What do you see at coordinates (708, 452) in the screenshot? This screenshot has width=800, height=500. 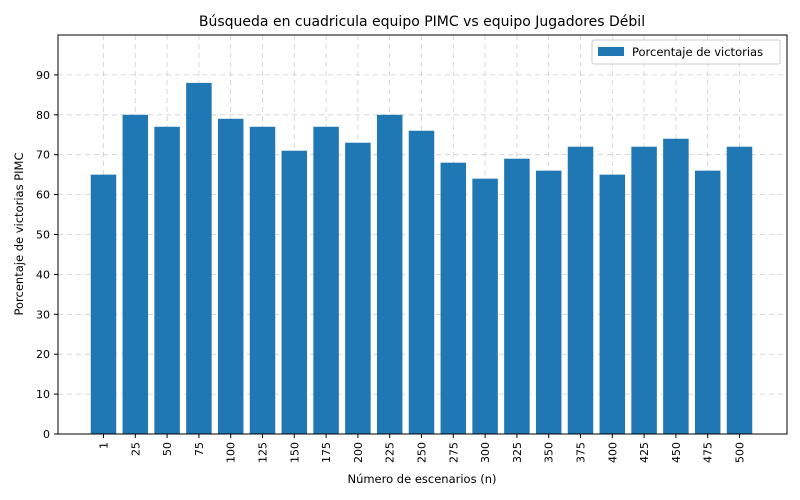 I see `x-tick-label: 475` at bounding box center [708, 452].